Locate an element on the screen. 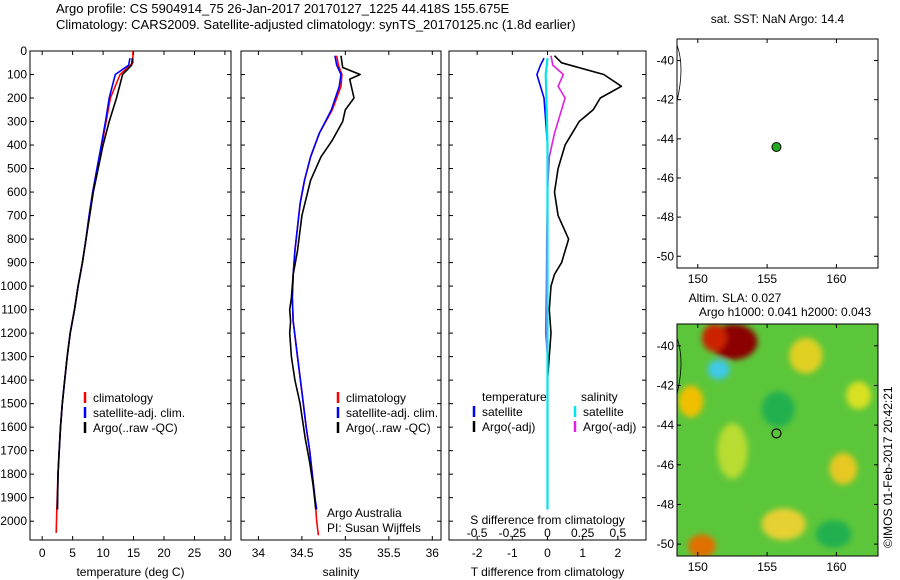 The image size is (900, 580). sla-map-y-tick-label: -42 is located at coordinates (666, 385).